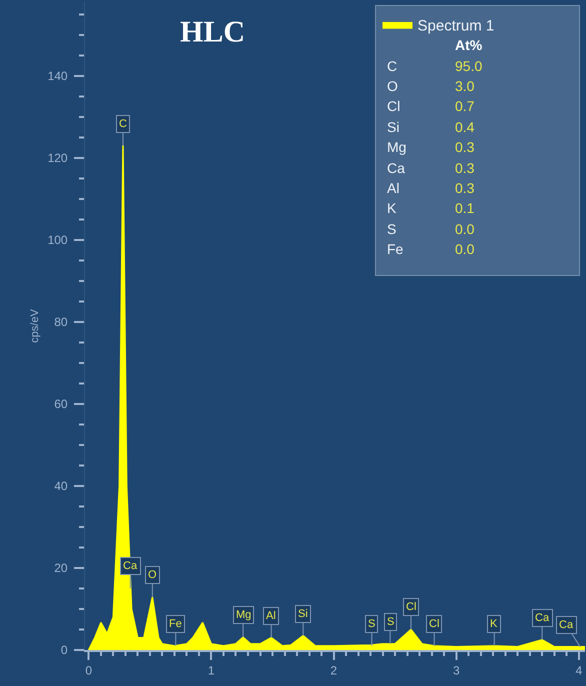 Image resolution: width=586 pixels, height=686 pixels. I want to click on annotation: 3.0, so click(465, 86).